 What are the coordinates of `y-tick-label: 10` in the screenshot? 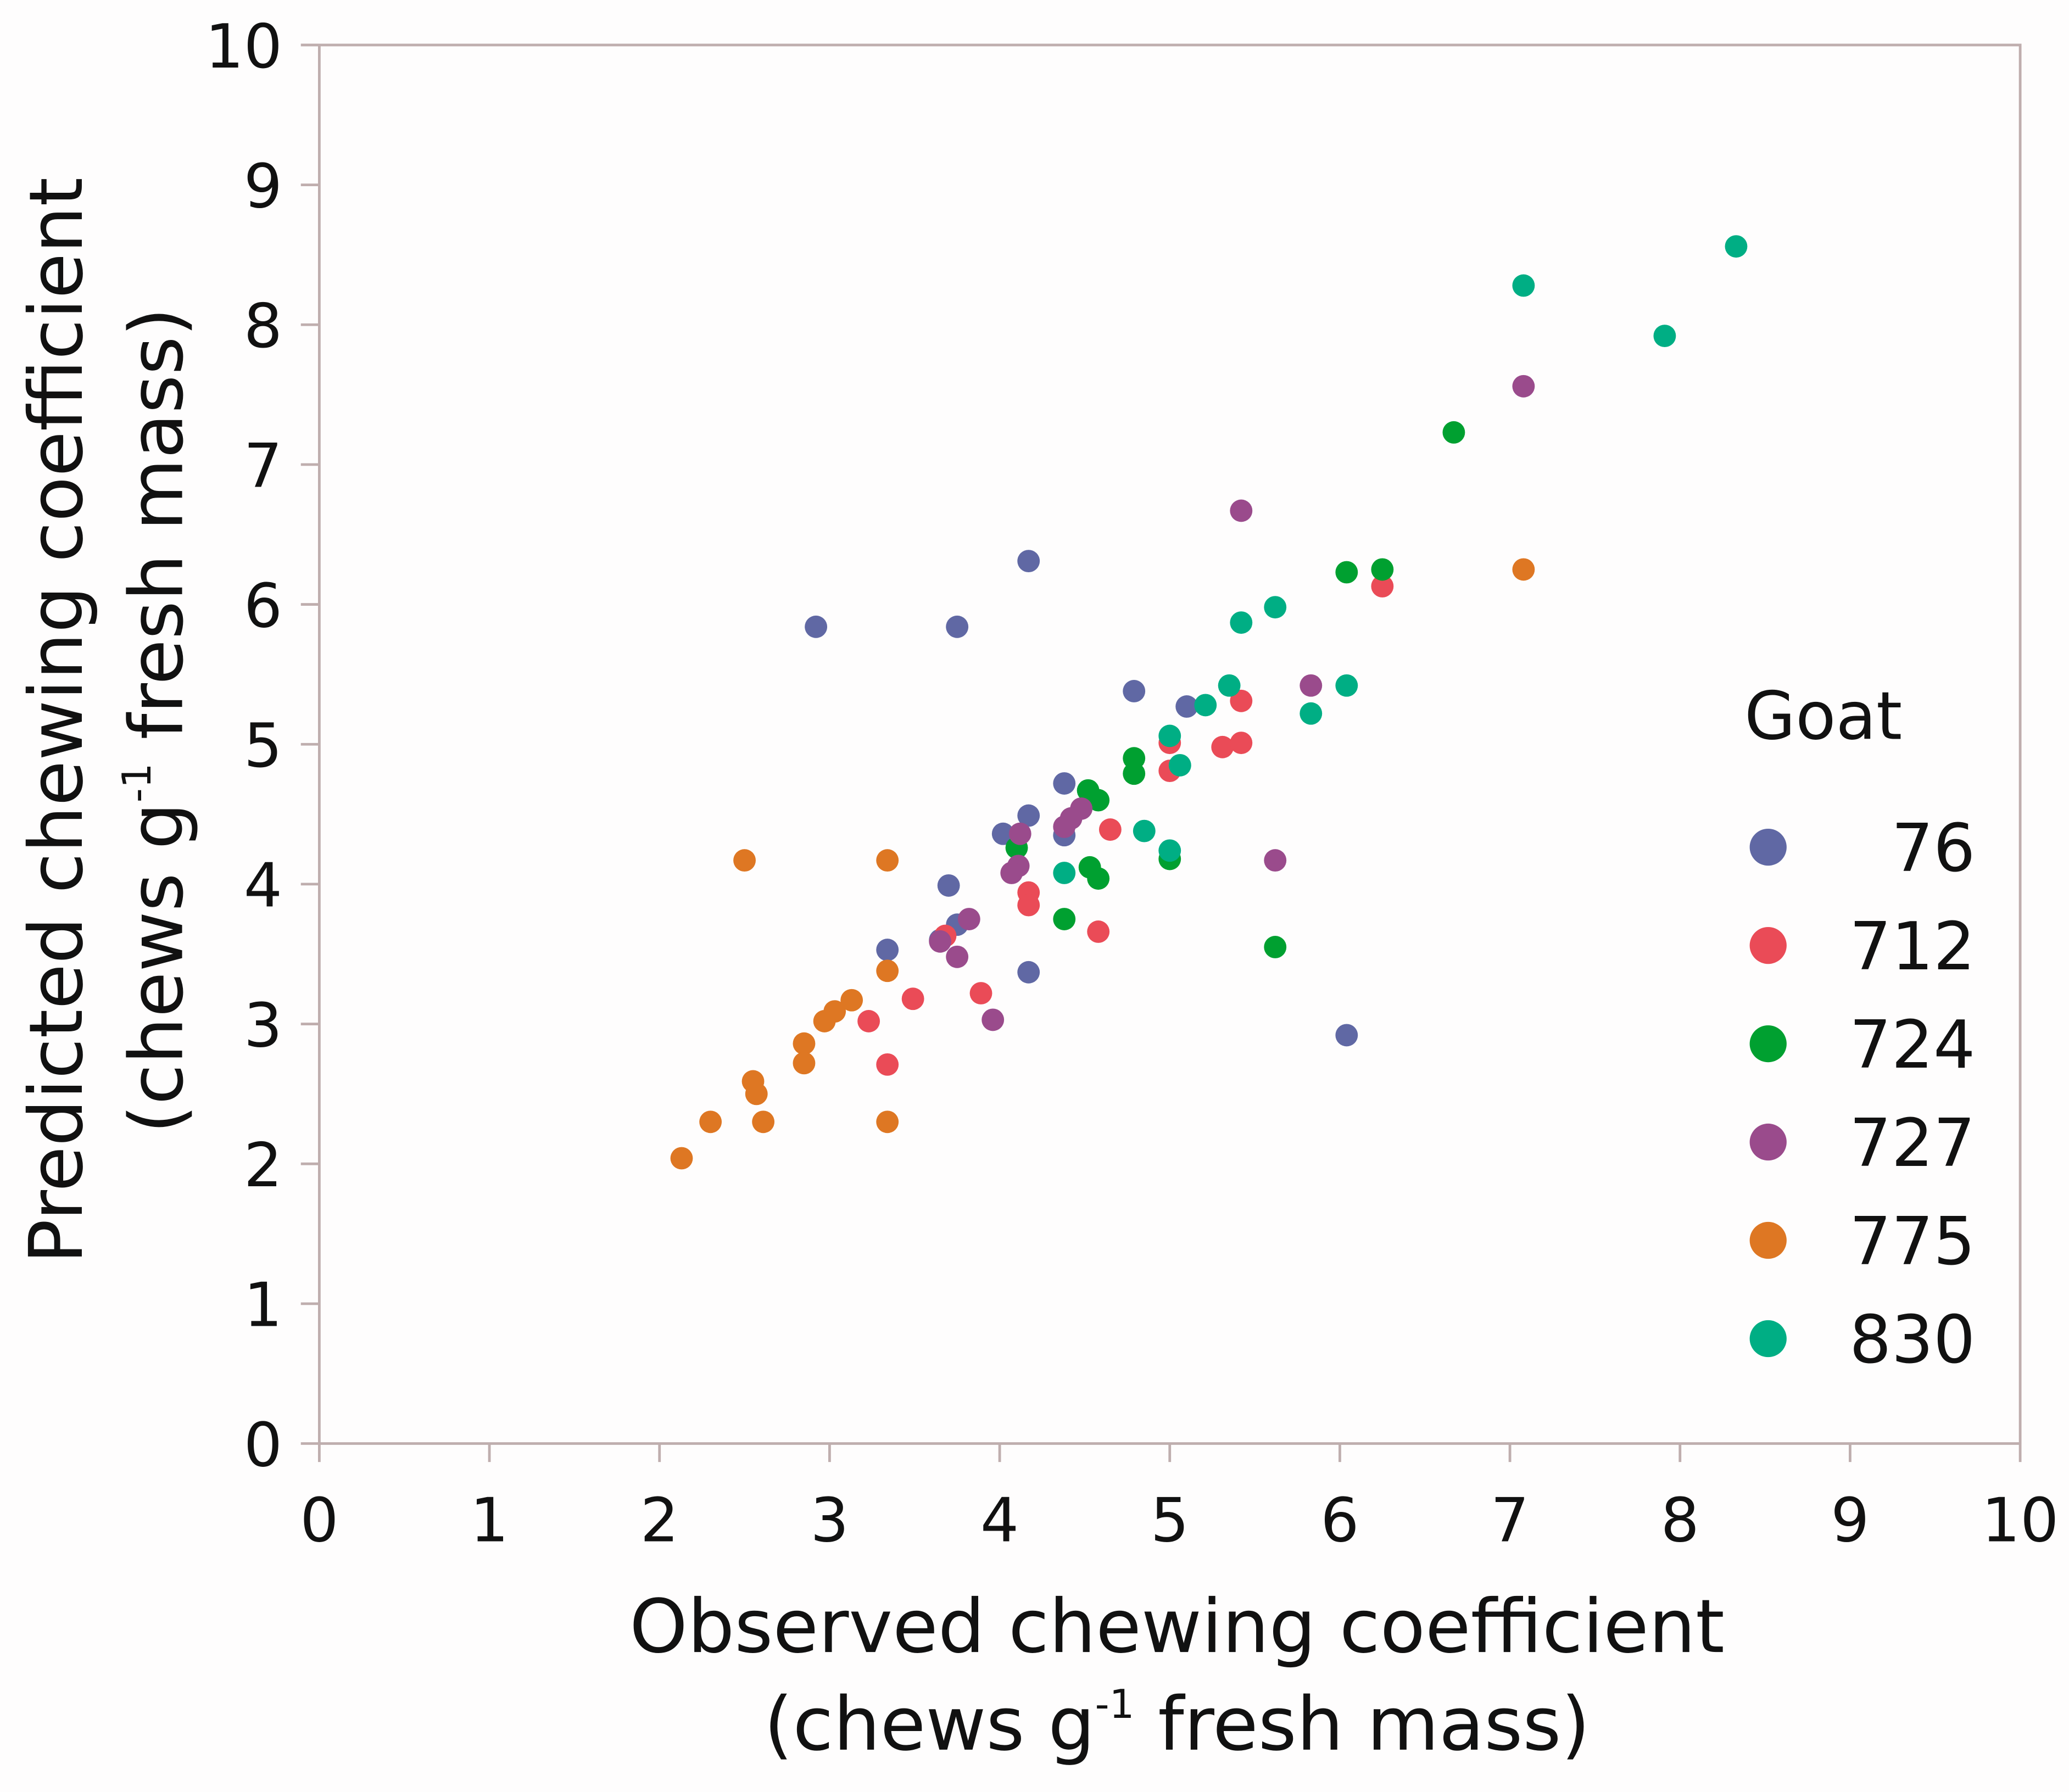 It's located at (244, 47).